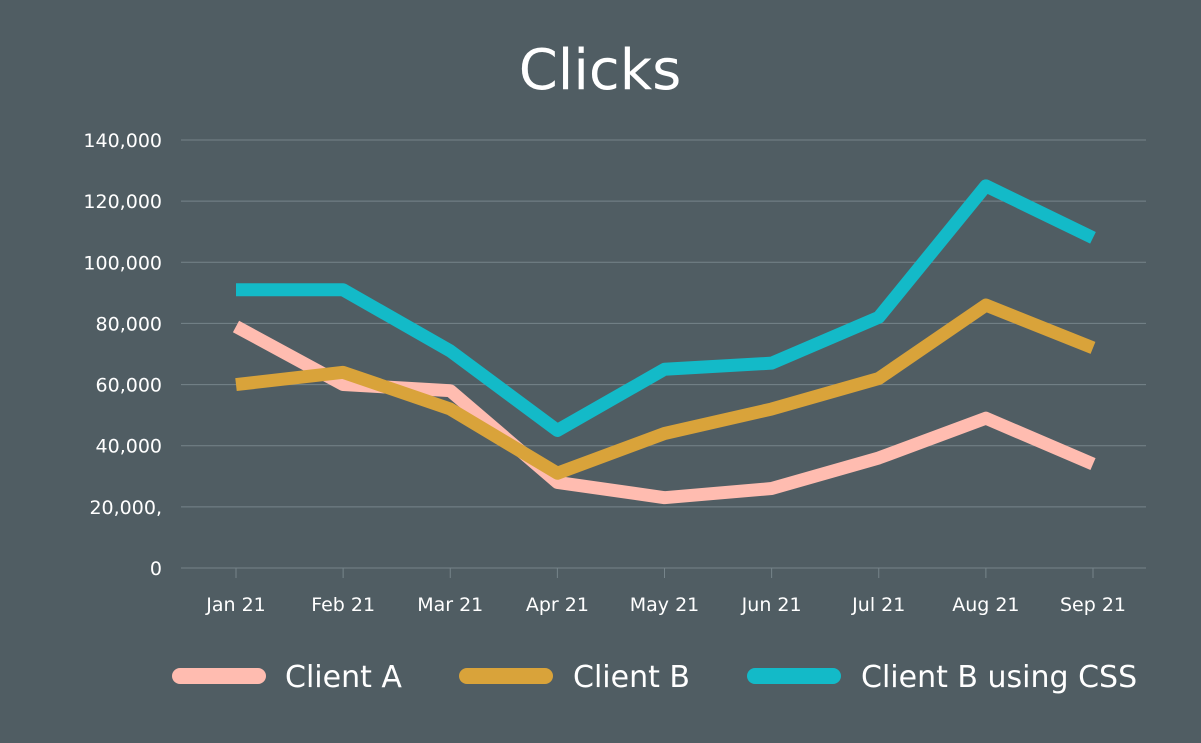 Image resolution: width=1201 pixels, height=743 pixels. I want to click on x-tick-label: May 21, so click(665, 605).